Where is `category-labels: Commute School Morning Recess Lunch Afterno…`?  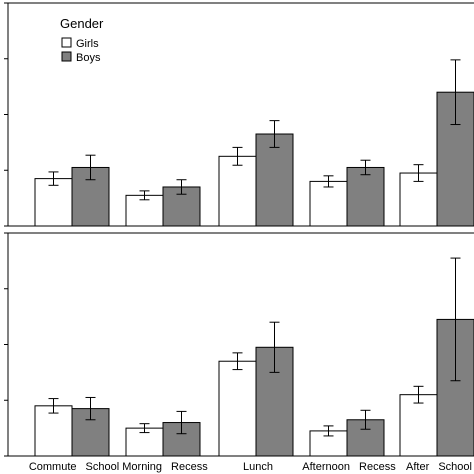 category-labels: Commute School Morning Recess Lunch Afterno… is located at coordinates (250, 467).